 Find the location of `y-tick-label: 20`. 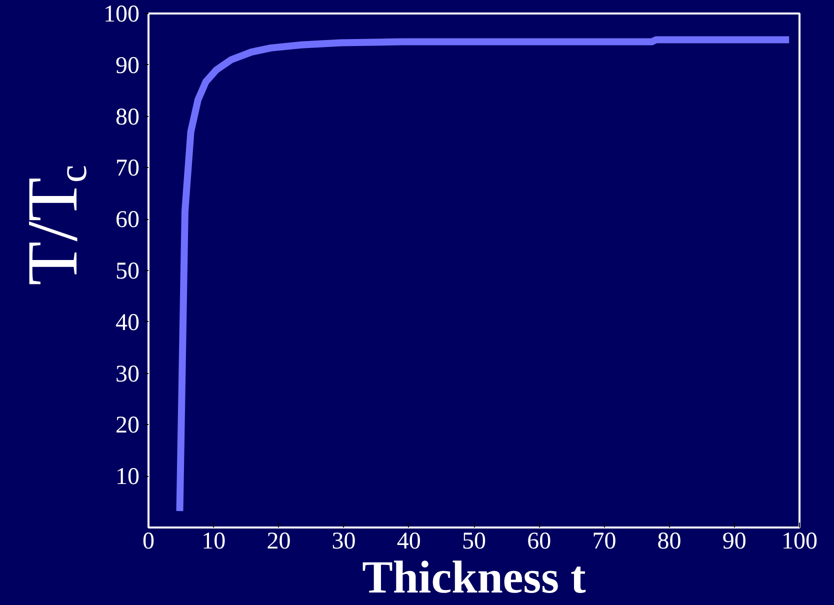

y-tick-label: 20 is located at coordinates (128, 425).